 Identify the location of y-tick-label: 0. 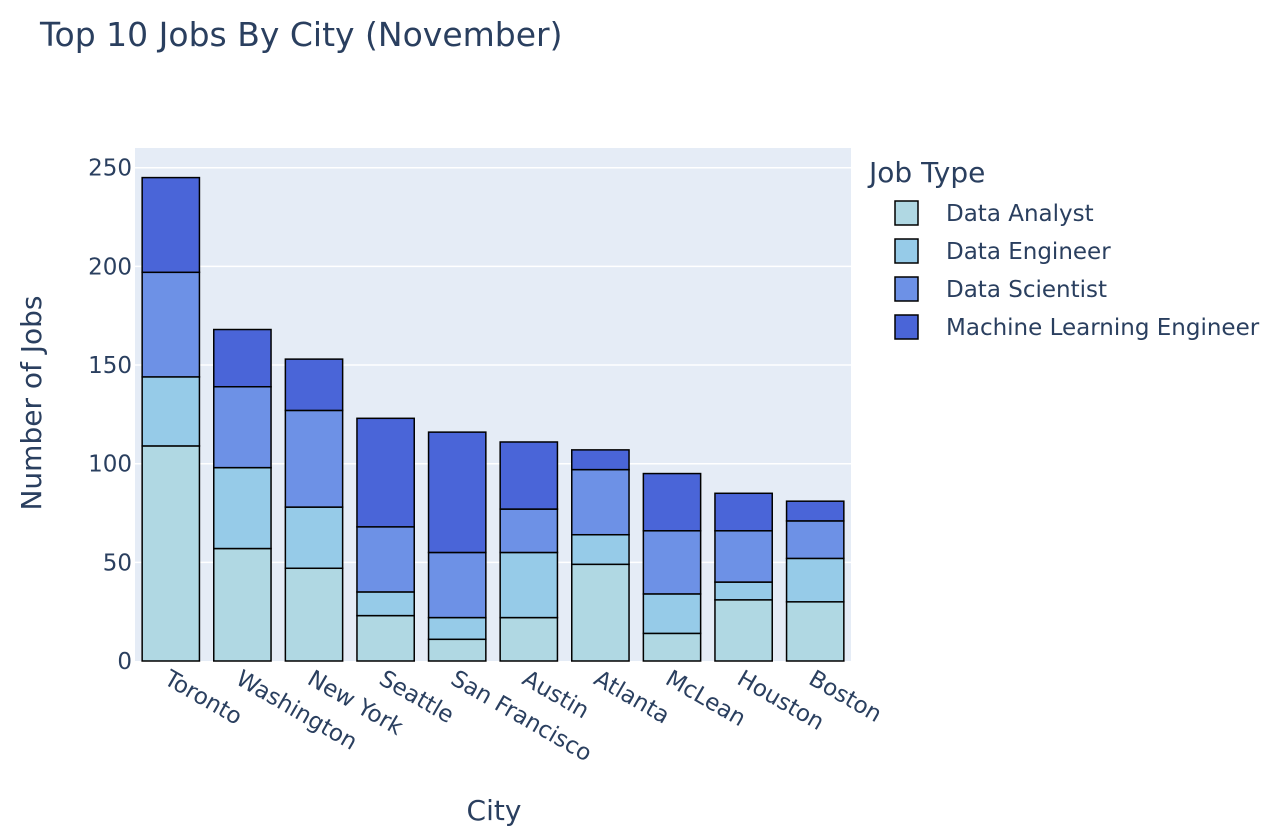
(124, 662).